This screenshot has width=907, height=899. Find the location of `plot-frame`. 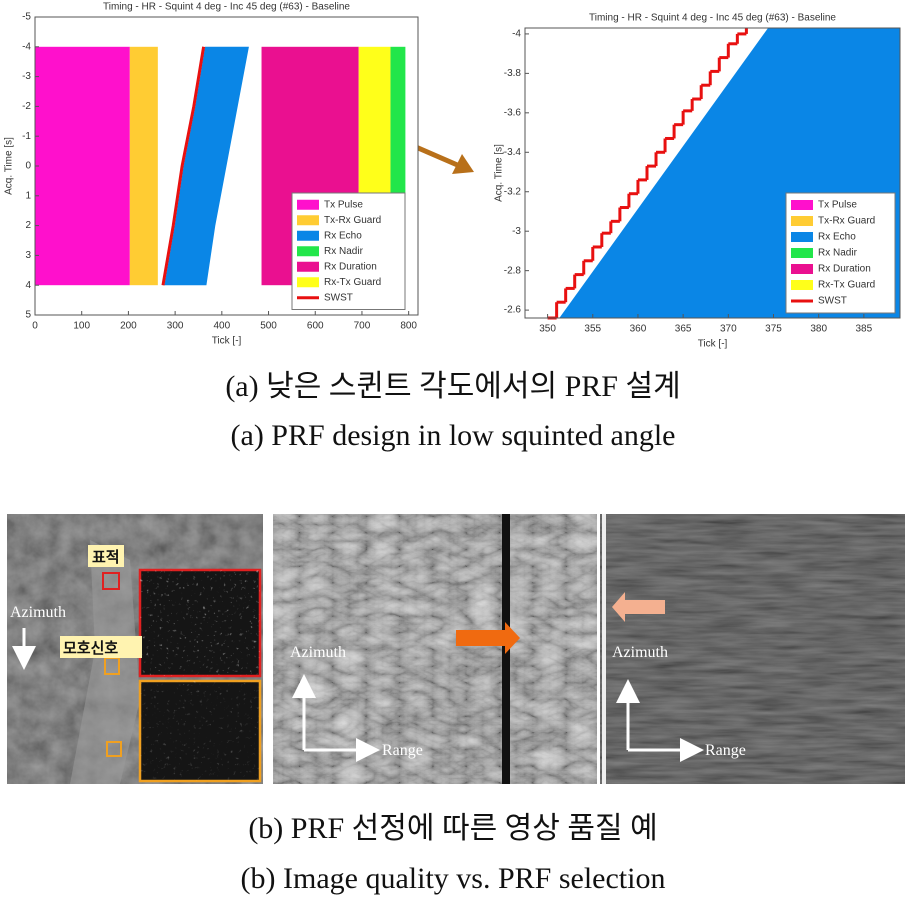

plot-frame is located at coordinates (712, 173).